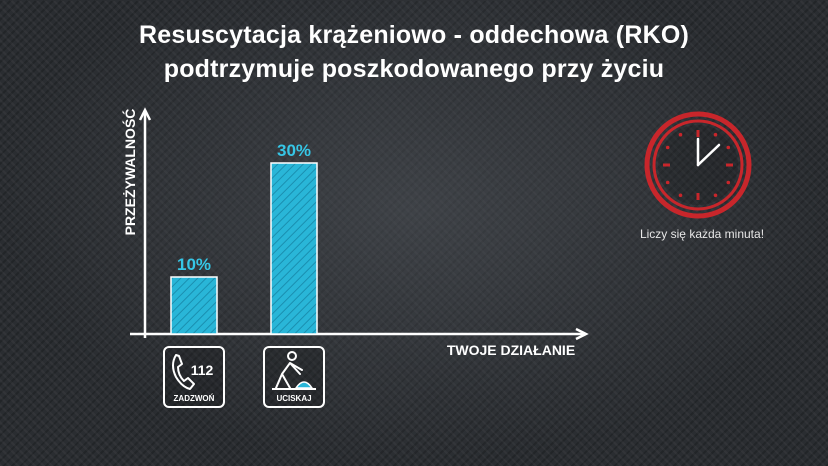 Image resolution: width=828 pixels, height=466 pixels. I want to click on victim-shape, so click(304, 385).